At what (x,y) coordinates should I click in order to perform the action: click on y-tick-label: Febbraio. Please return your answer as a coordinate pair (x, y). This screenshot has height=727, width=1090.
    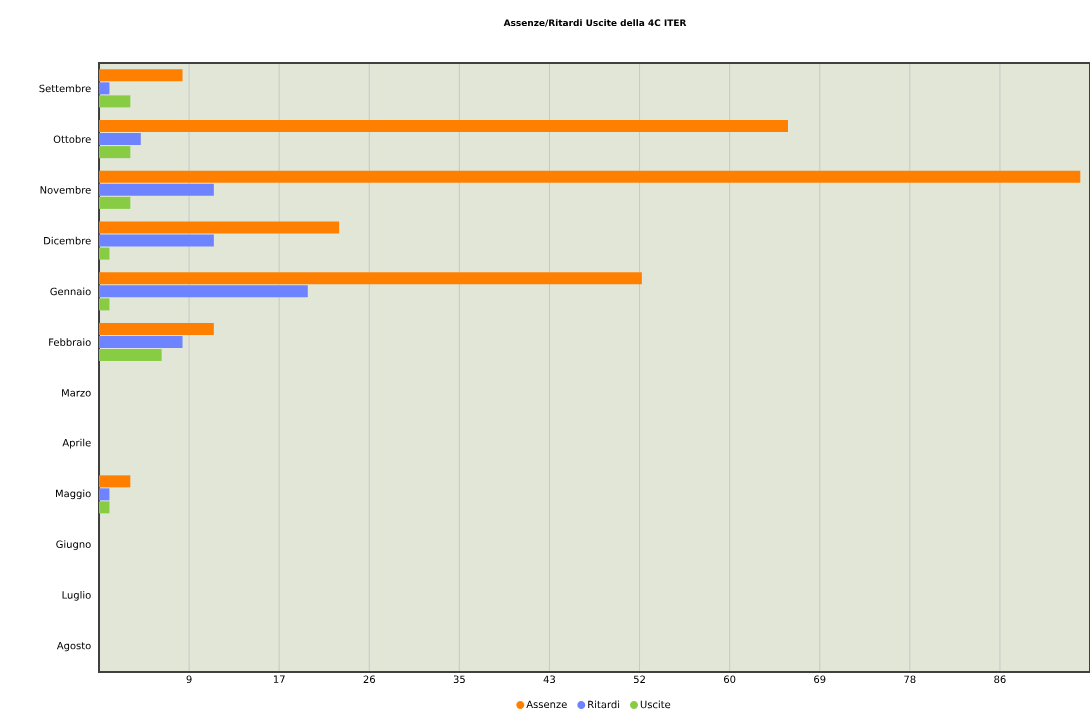
    Looking at the image, I should click on (70, 342).